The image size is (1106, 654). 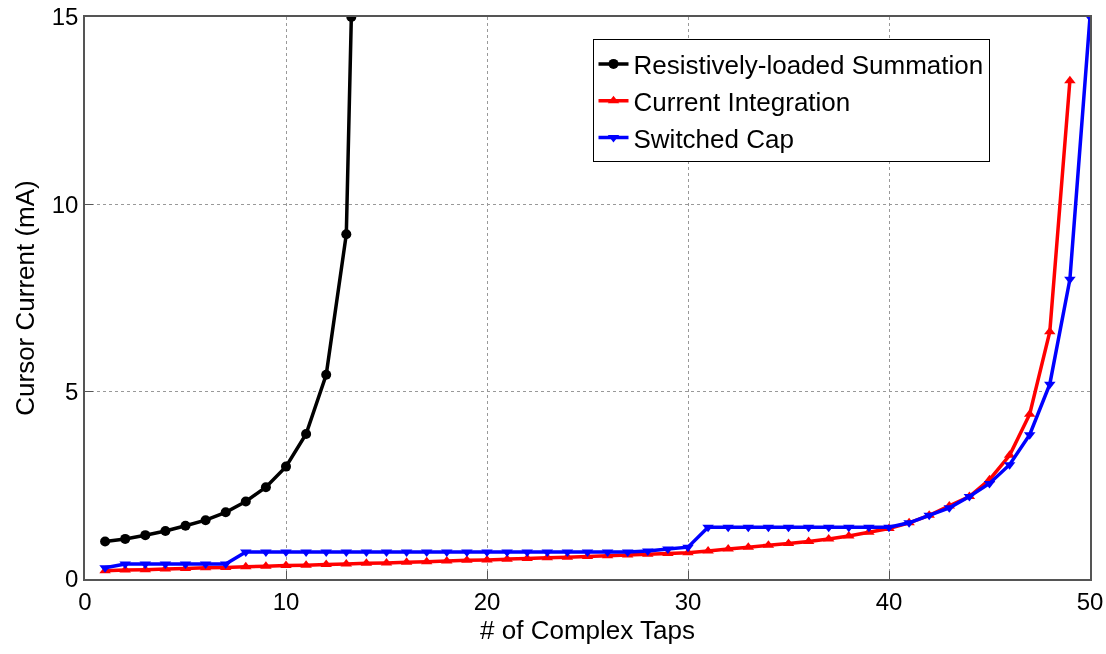 What do you see at coordinates (688, 601) in the screenshot?
I see `x-tick-label: 30` at bounding box center [688, 601].